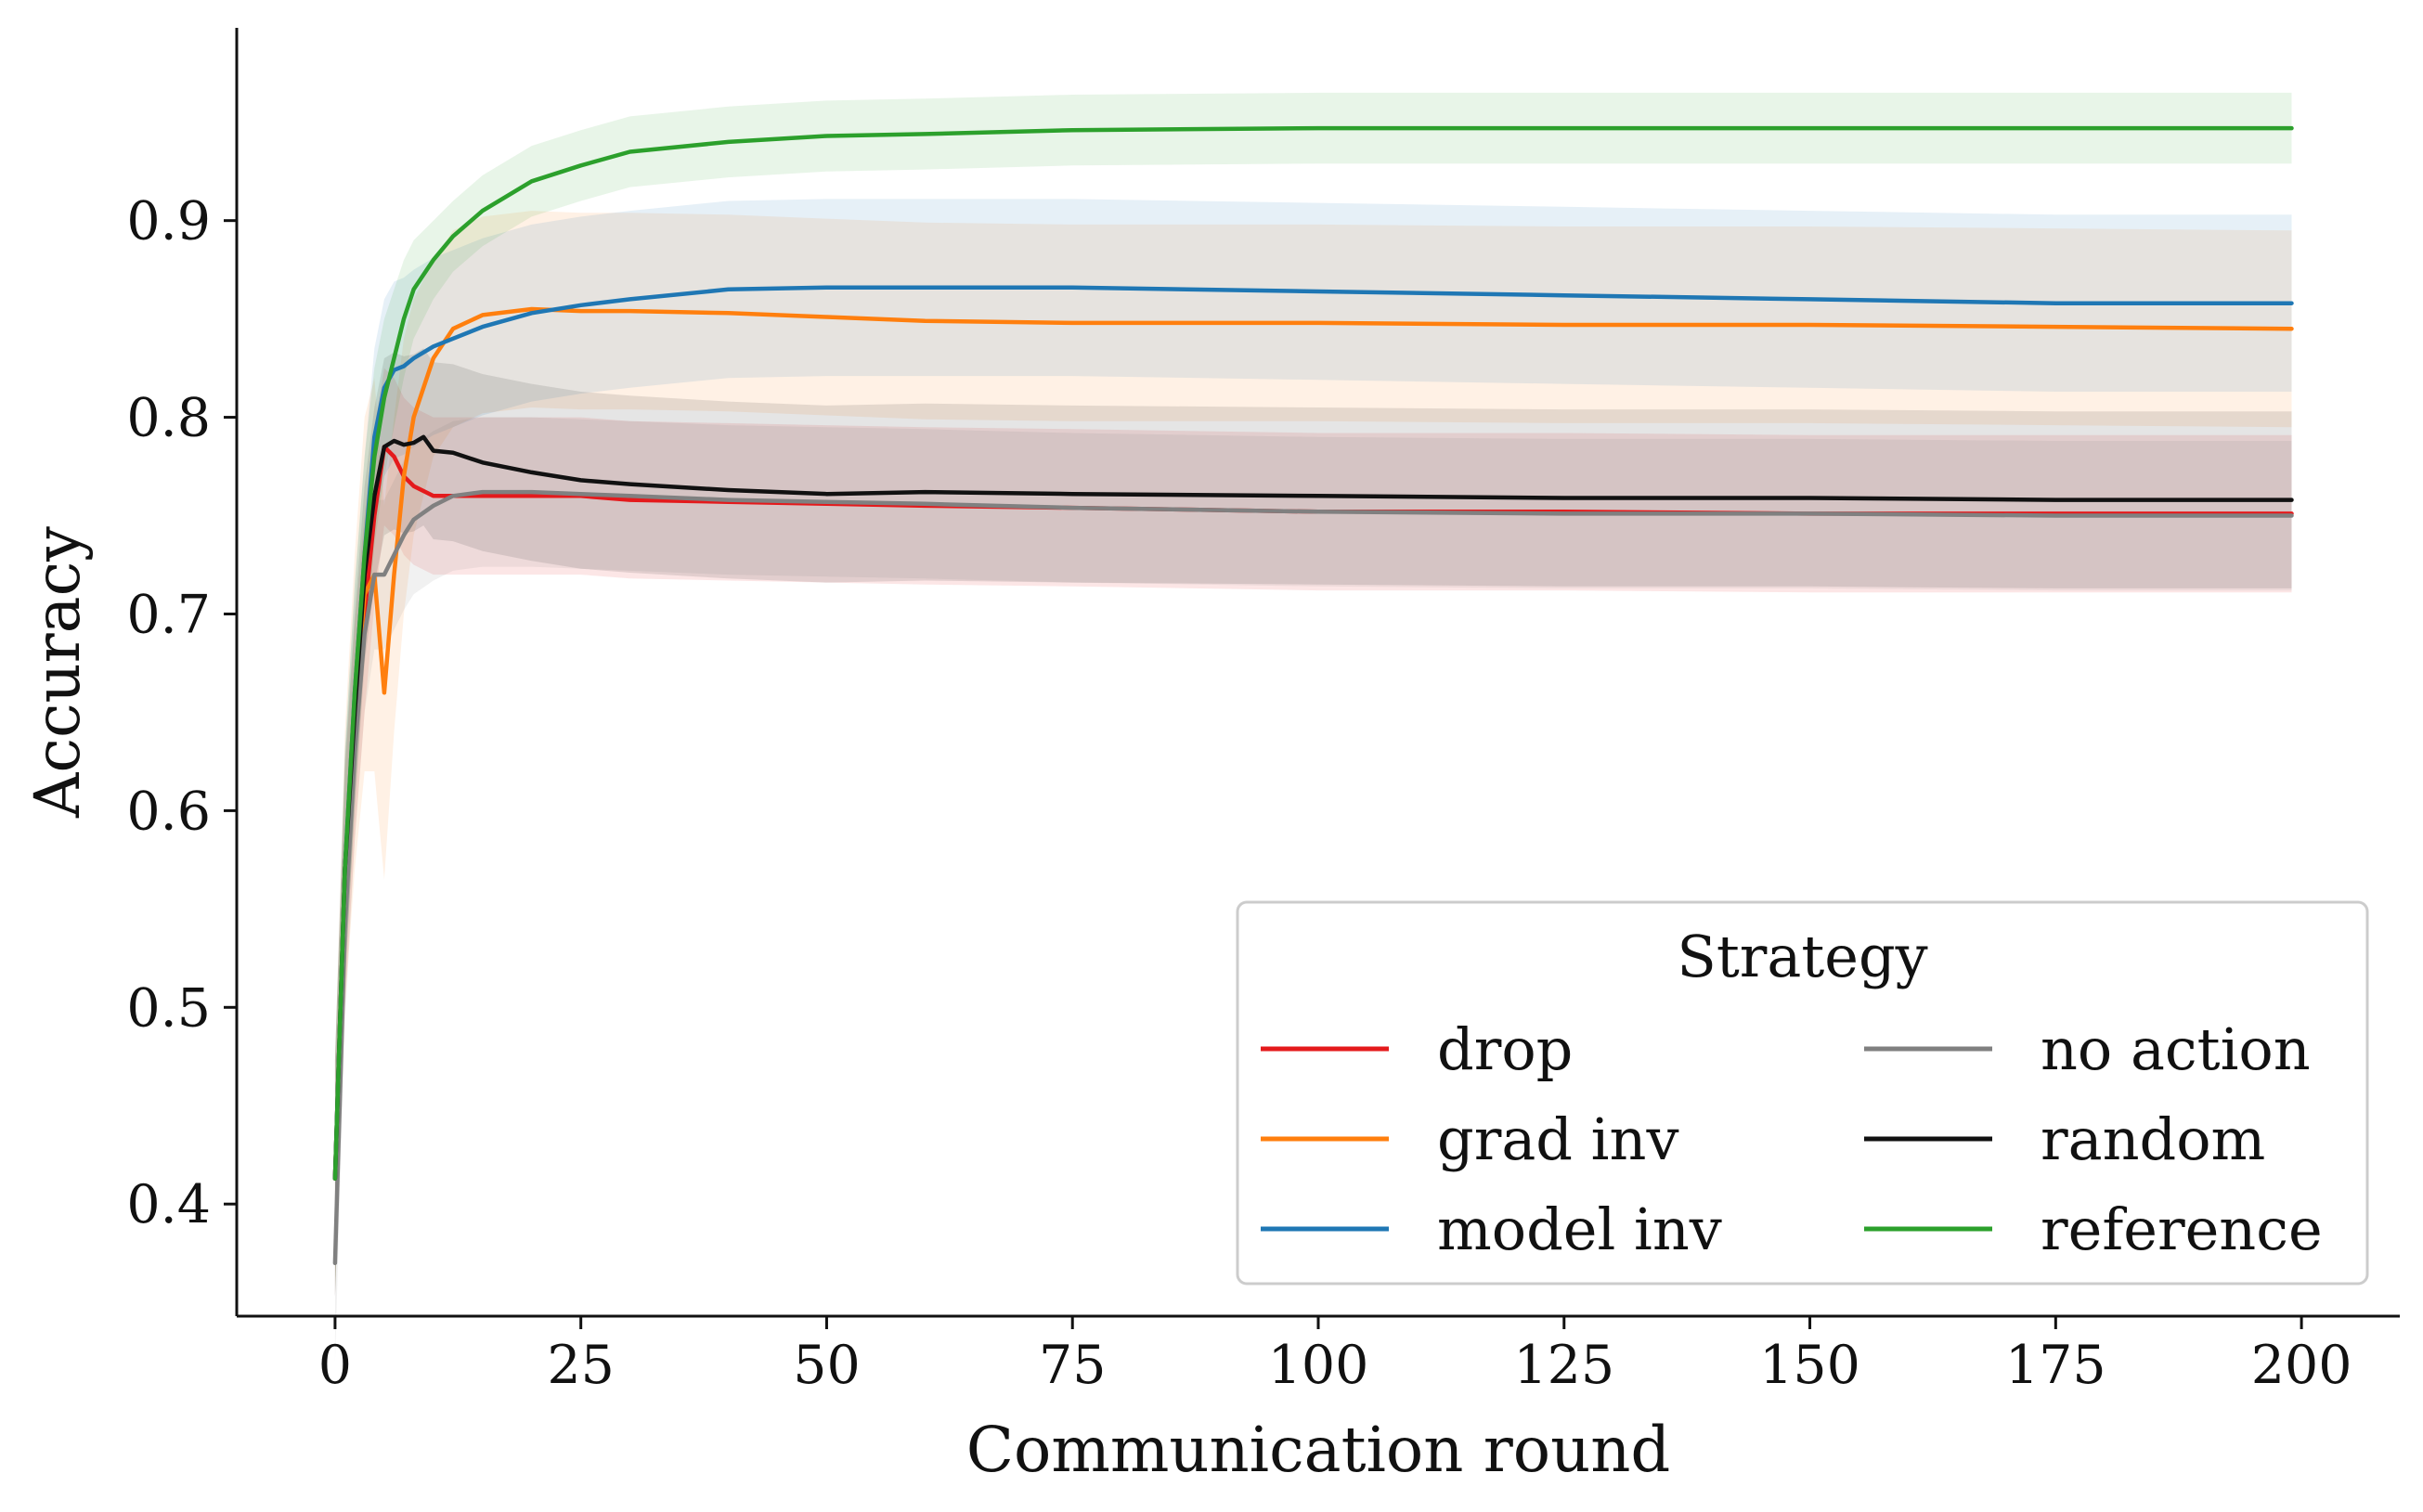 The width and height of the screenshot is (2423, 1512). I want to click on y-tick-label: 0.8, so click(168, 418).